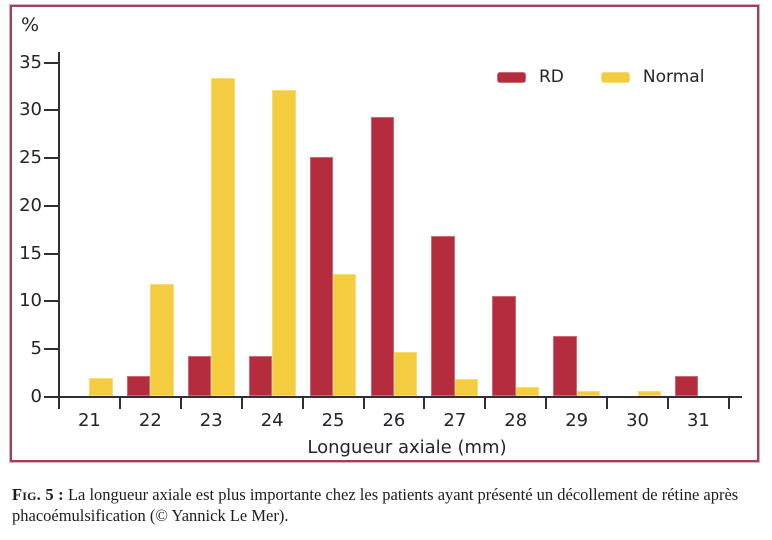 This screenshot has width=772, height=540. I want to click on y-tick-label: 30, so click(30, 110).